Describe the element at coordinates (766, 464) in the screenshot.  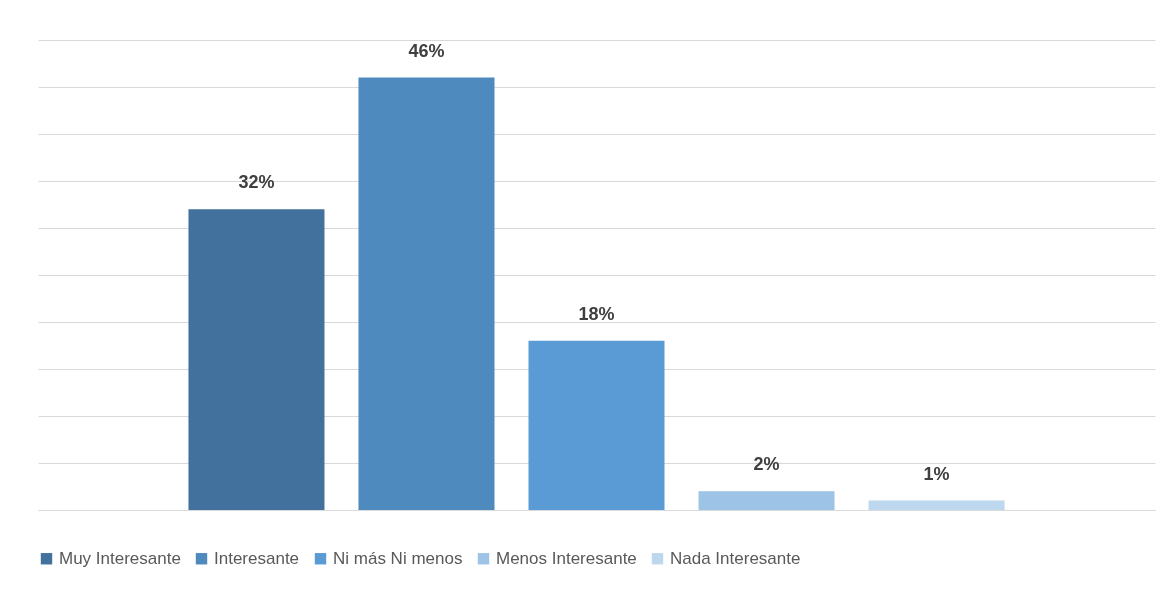
I see `data-label: 2%` at that location.